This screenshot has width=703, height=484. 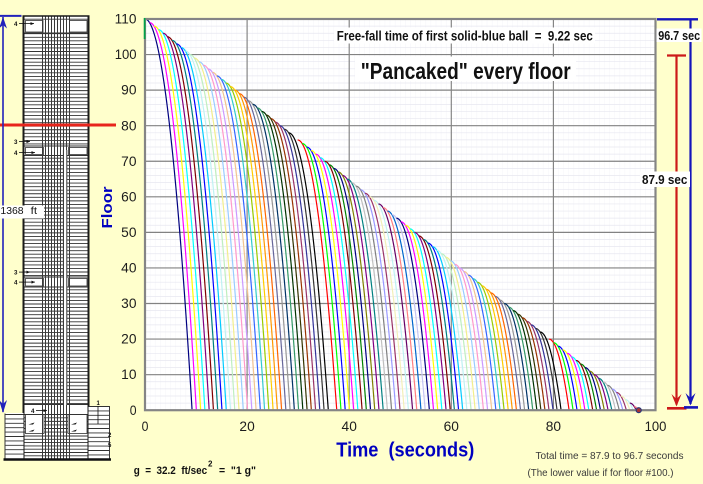 What do you see at coordinates (466, 71) in the screenshot?
I see `svg-text: "Pancaked" every floor` at bounding box center [466, 71].